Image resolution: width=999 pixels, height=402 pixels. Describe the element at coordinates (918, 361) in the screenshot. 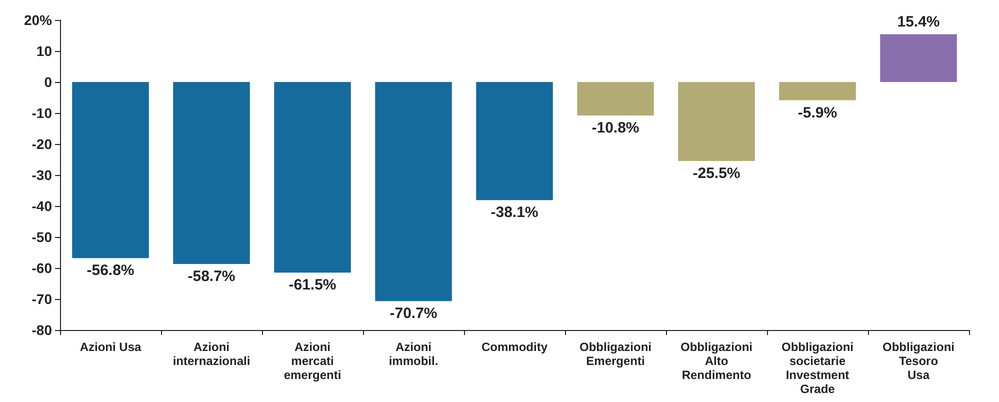

I see `x-tick-label: Obbligazioni Tesoro Usa` at that location.